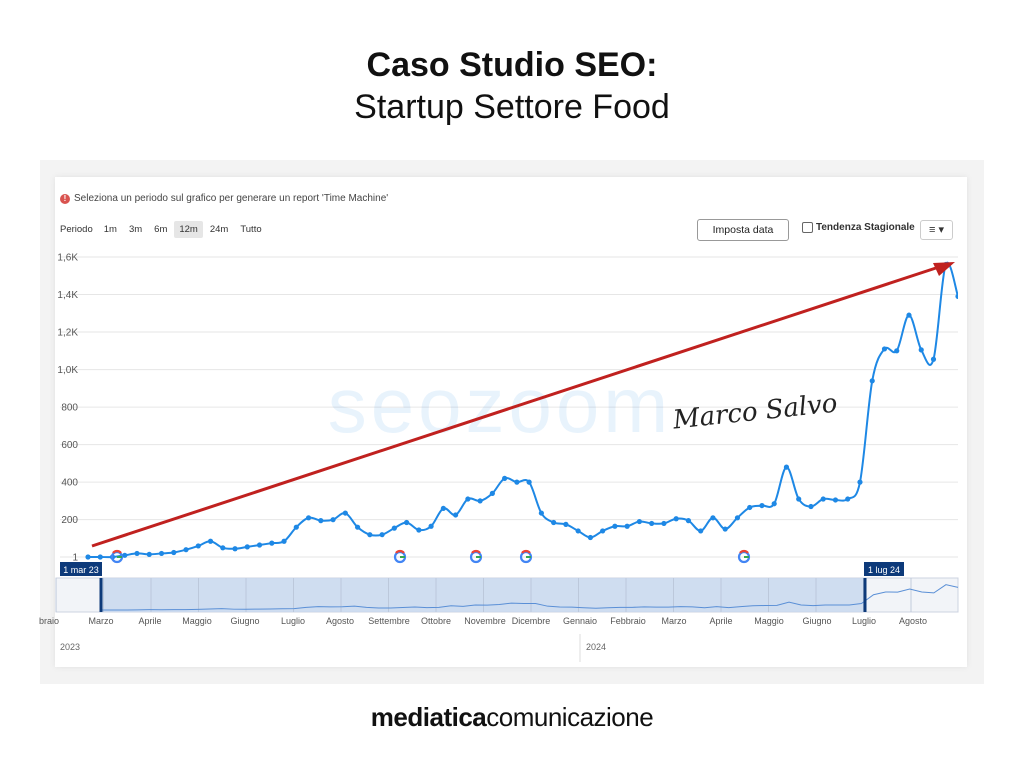  I want to click on page-title: Caso Studio SEO:, so click(512, 65).